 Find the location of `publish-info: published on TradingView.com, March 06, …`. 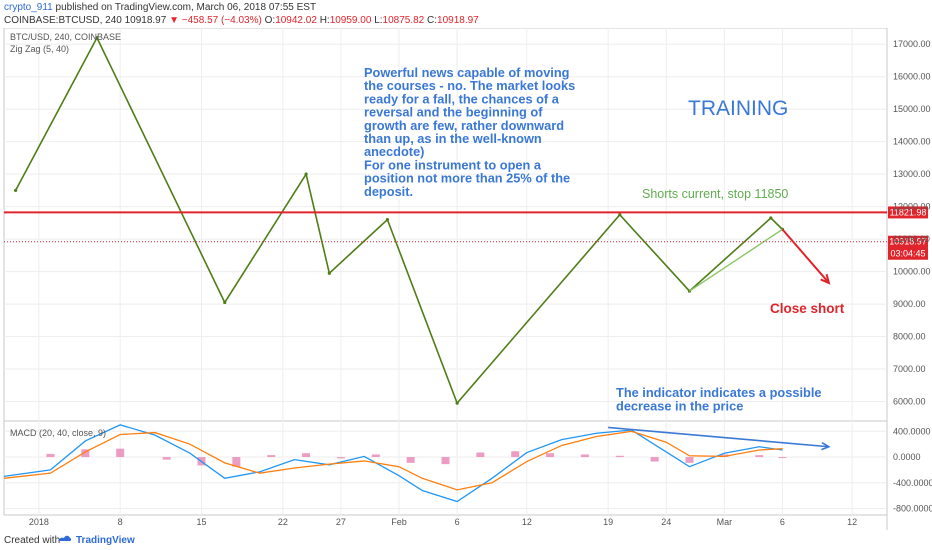

publish-info: published on TradingView.com, March 06, … is located at coordinates (186, 7).